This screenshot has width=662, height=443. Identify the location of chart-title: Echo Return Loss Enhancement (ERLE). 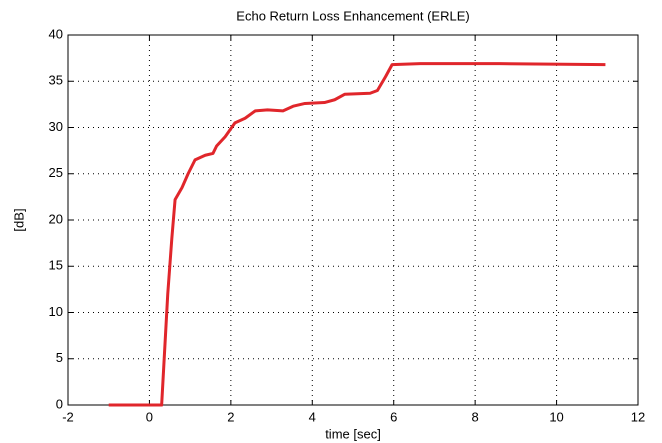
(352, 15).